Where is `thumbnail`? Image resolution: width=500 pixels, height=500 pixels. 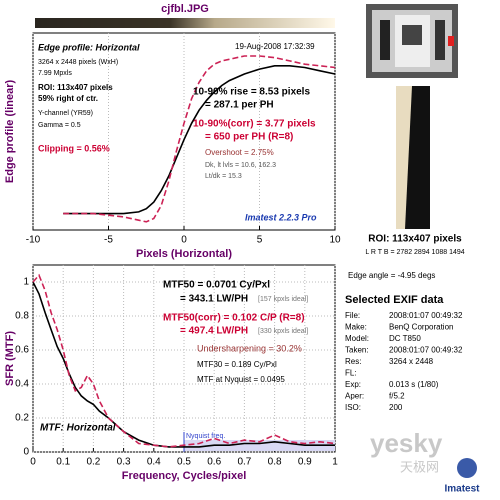
thumbnail is located at coordinates (412, 41).